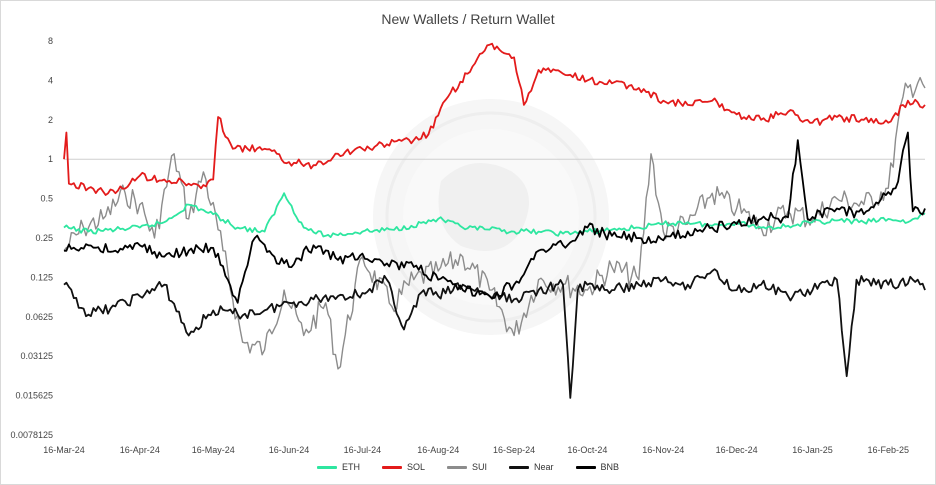 The width and height of the screenshot is (936, 485). Describe the element at coordinates (415, 467) in the screenshot. I see `legend-label: SOL` at that location.